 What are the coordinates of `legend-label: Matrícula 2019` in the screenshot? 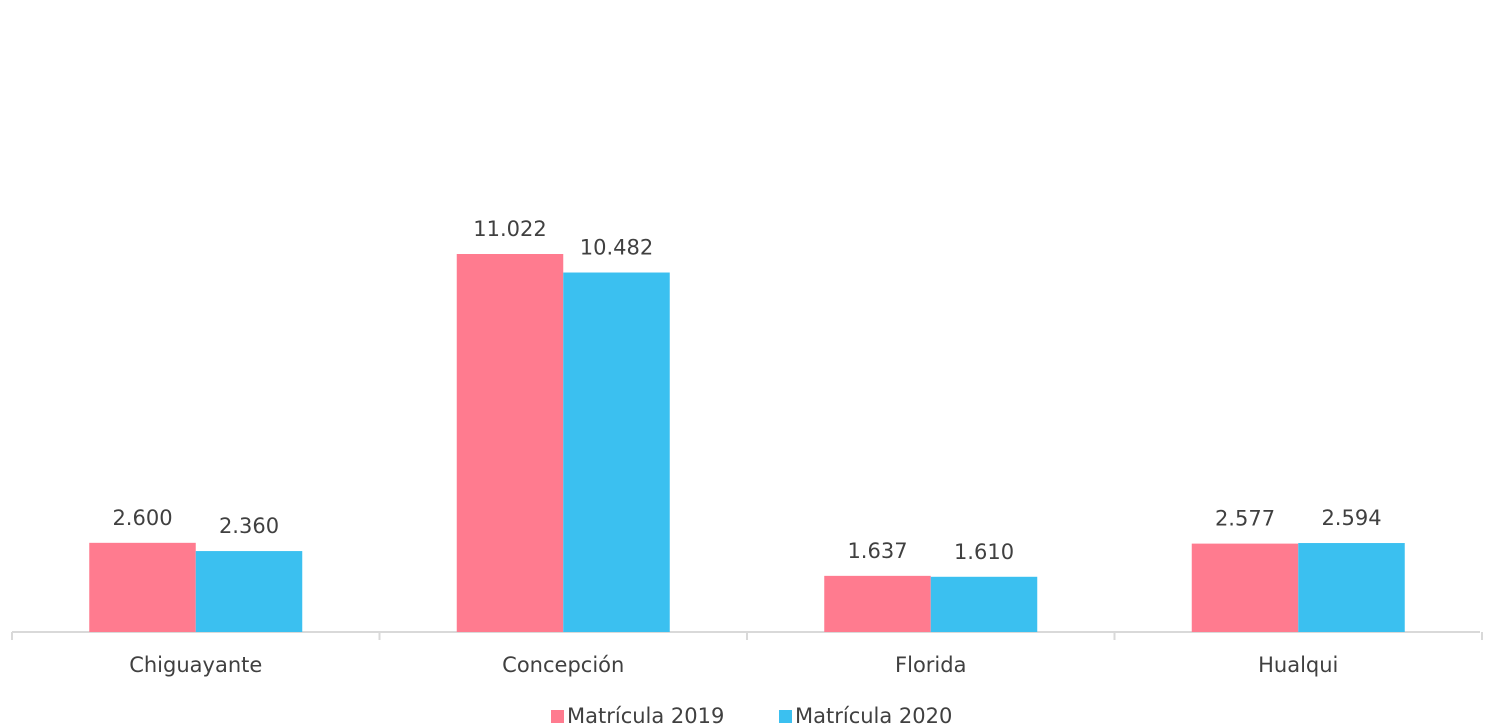 It's located at (645, 716).